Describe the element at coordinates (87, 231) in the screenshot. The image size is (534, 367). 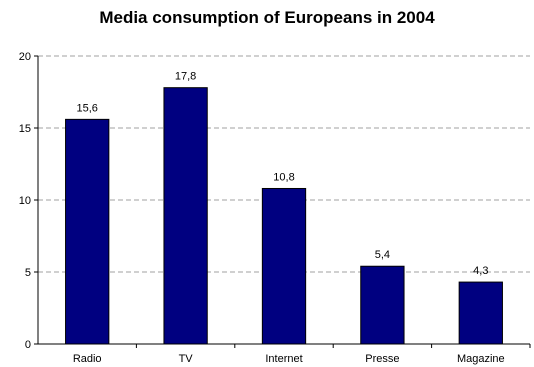
I see `bar-radio` at that location.